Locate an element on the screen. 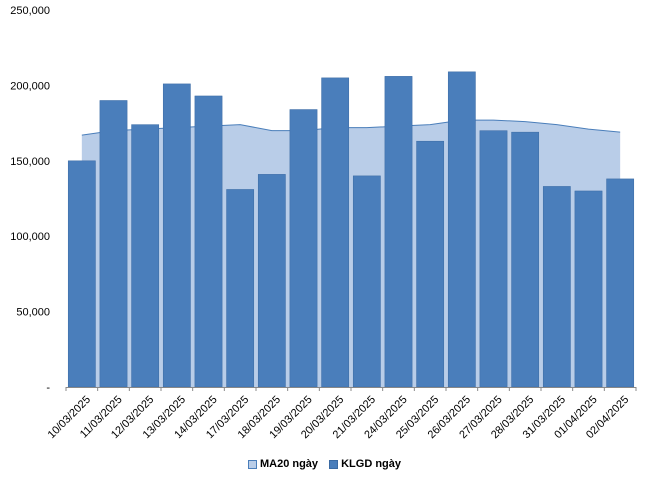  y-tick-label-0: - is located at coordinates (48, 388).